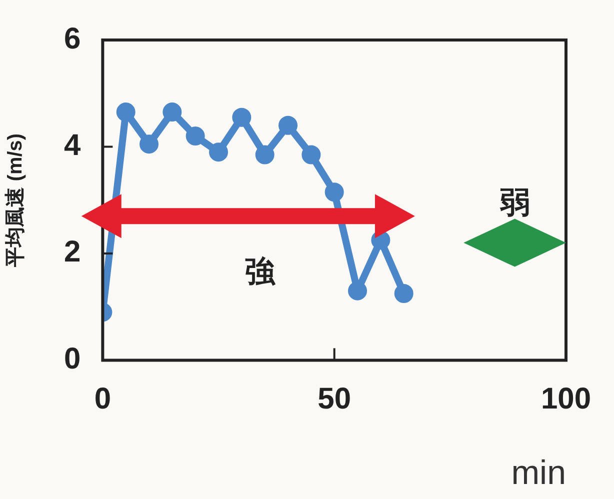 The image size is (614, 499). I want to click on x-tick-label: 50, so click(335, 399).